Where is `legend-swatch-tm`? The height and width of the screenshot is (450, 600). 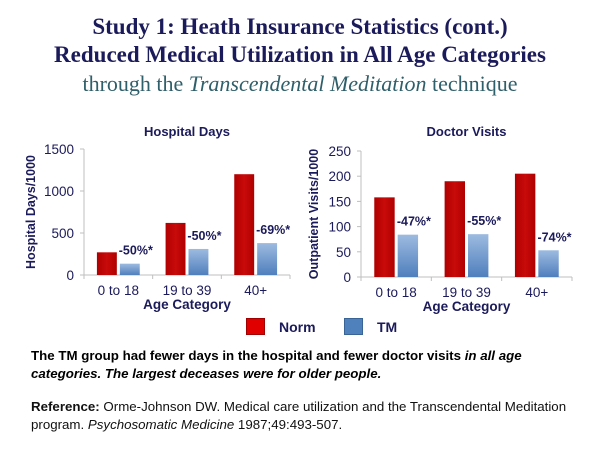
legend-swatch-tm is located at coordinates (353, 326).